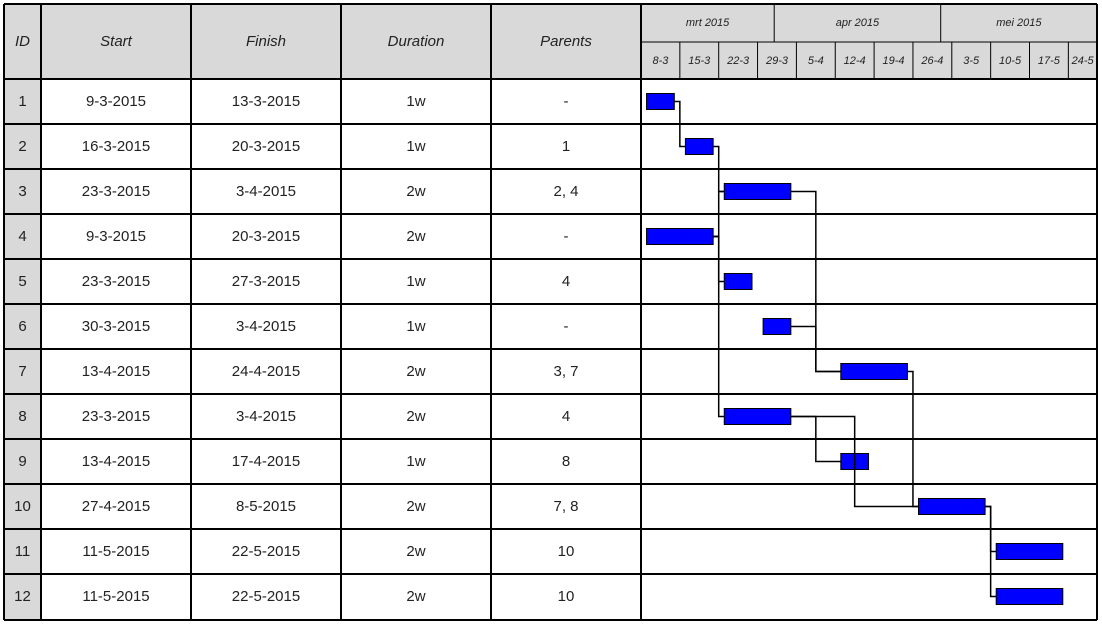 This screenshot has height=624, width=1102. Describe the element at coordinates (116, 326) in the screenshot. I see `cell-start: 30-3-2015` at that location.